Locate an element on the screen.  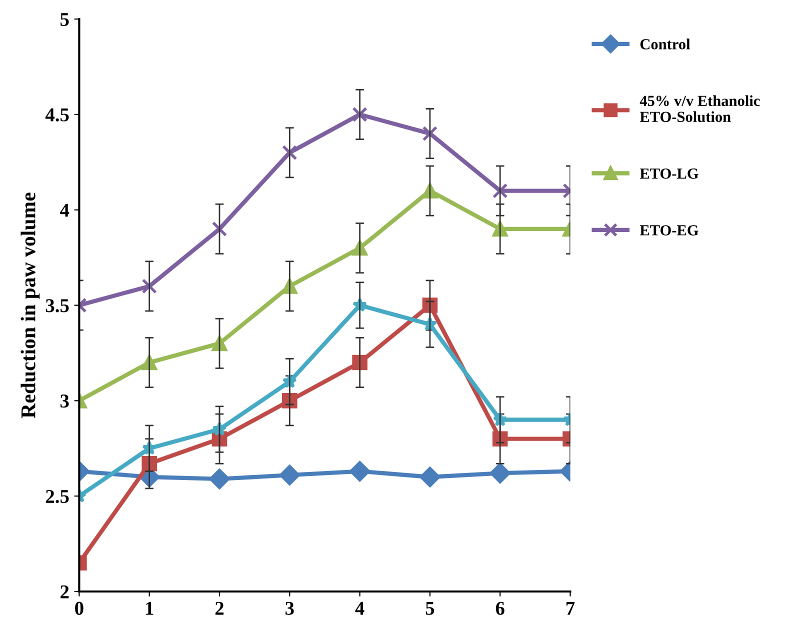
legend-label: 45% v/v Ethanolic ETO-Solution is located at coordinates (700, 108).